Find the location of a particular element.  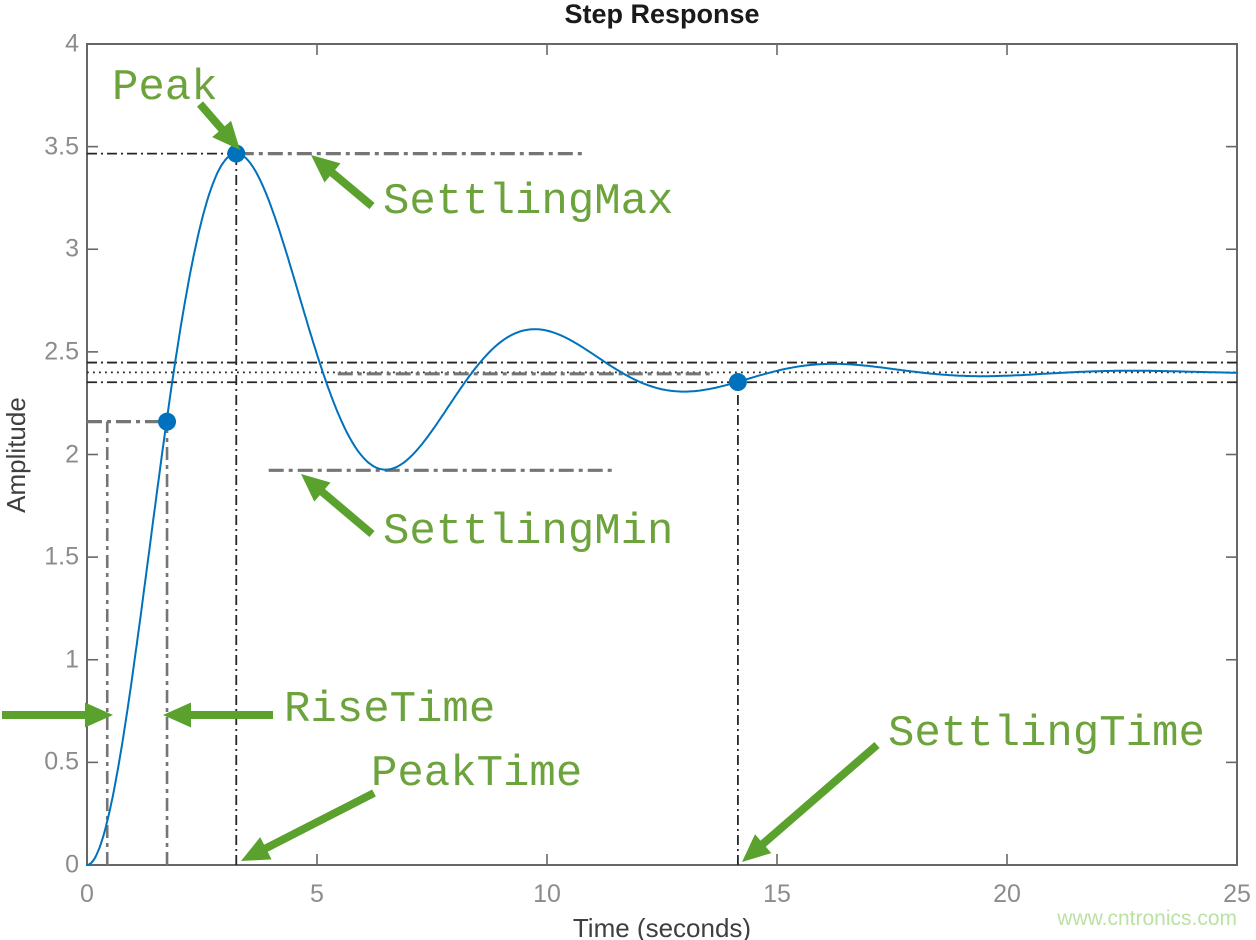

annotation-label-peak: Peak is located at coordinates (165, 88).